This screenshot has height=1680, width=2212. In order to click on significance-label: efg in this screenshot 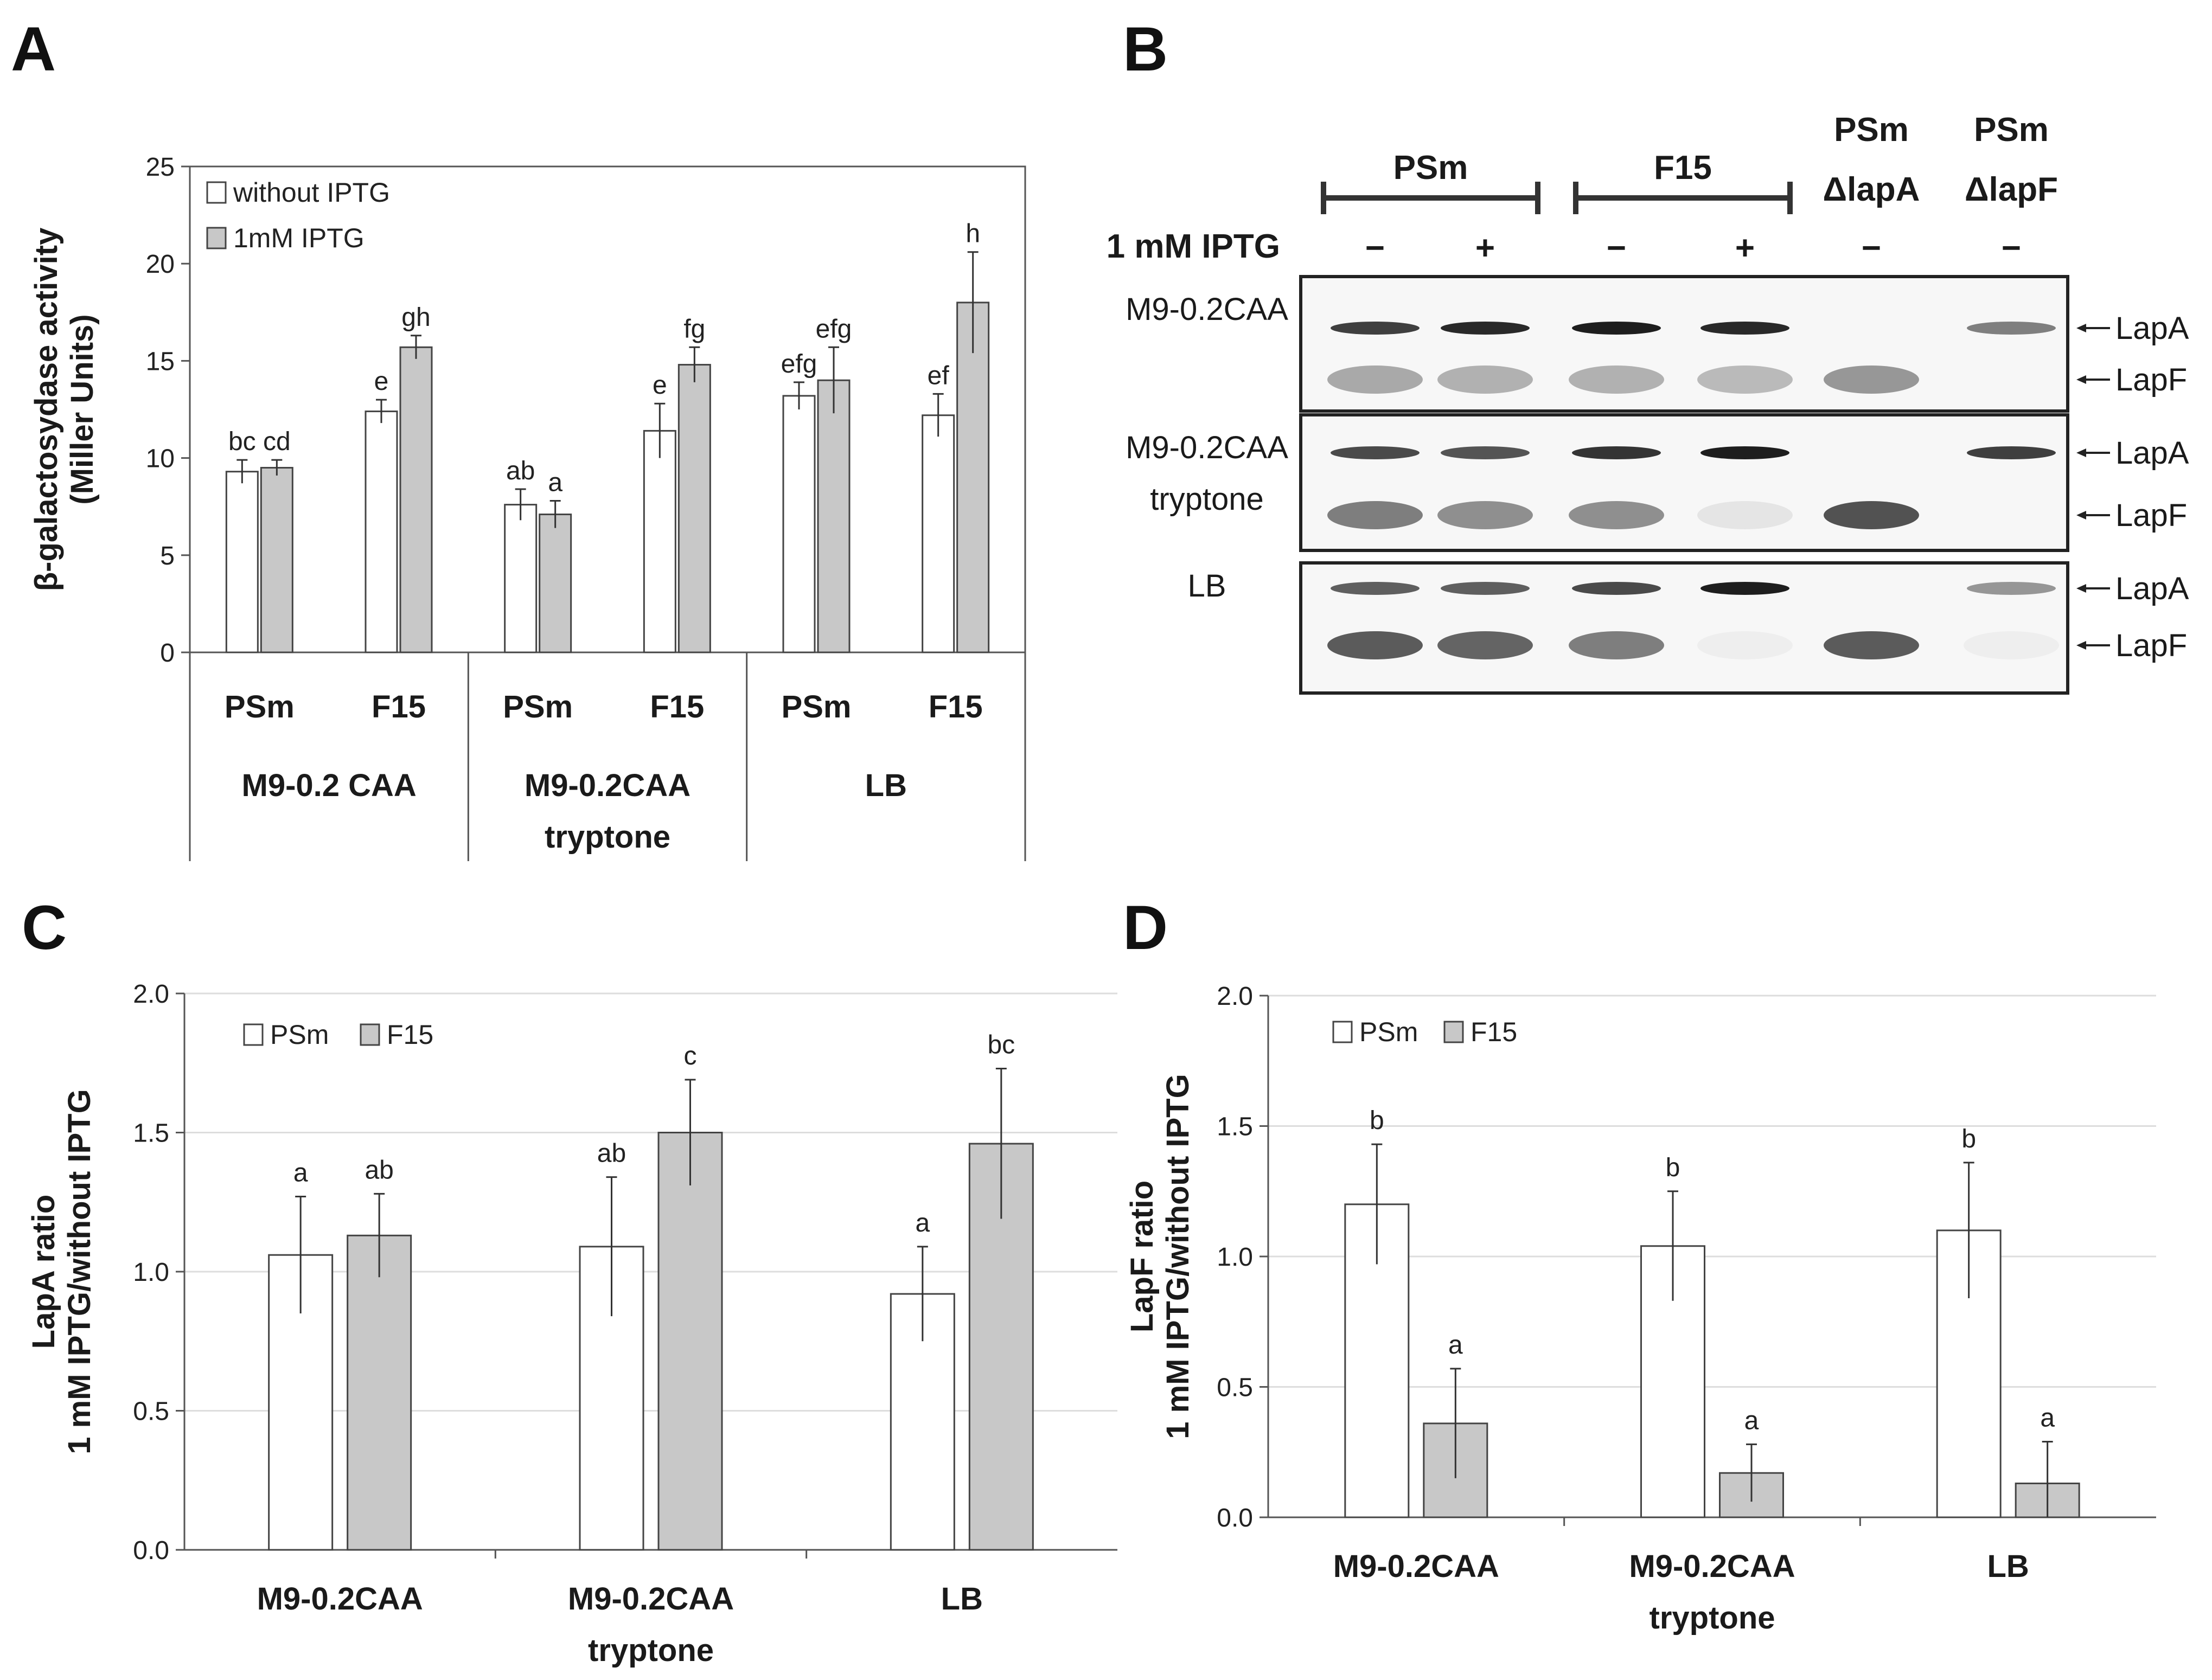, I will do `click(799, 364)`.